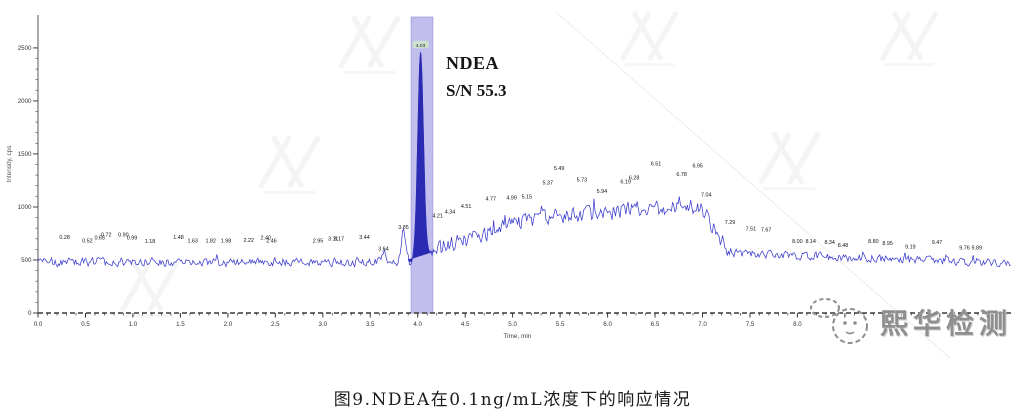 Image resolution: width=1025 pixels, height=419 pixels. What do you see at coordinates (517, 336) in the screenshot?
I see `svg-text: Time, min` at bounding box center [517, 336].